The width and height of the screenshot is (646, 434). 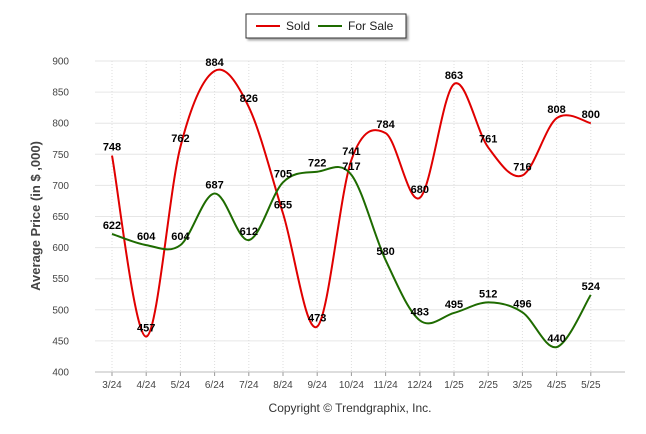 What do you see at coordinates (214, 185) in the screenshot?
I see `data-label-for-sale: 687` at bounding box center [214, 185].